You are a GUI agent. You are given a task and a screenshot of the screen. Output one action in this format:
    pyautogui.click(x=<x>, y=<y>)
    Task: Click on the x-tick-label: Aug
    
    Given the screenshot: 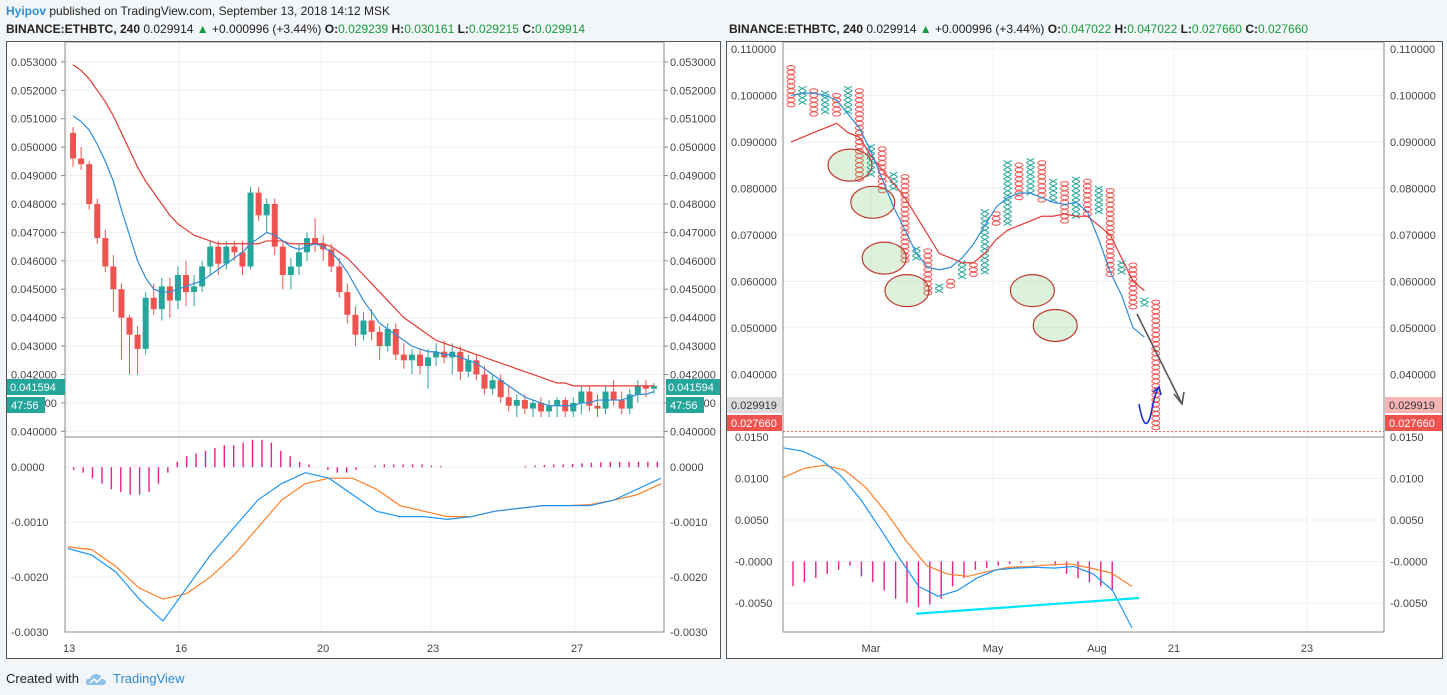 What is the action you would take?
    pyautogui.click(x=1097, y=649)
    